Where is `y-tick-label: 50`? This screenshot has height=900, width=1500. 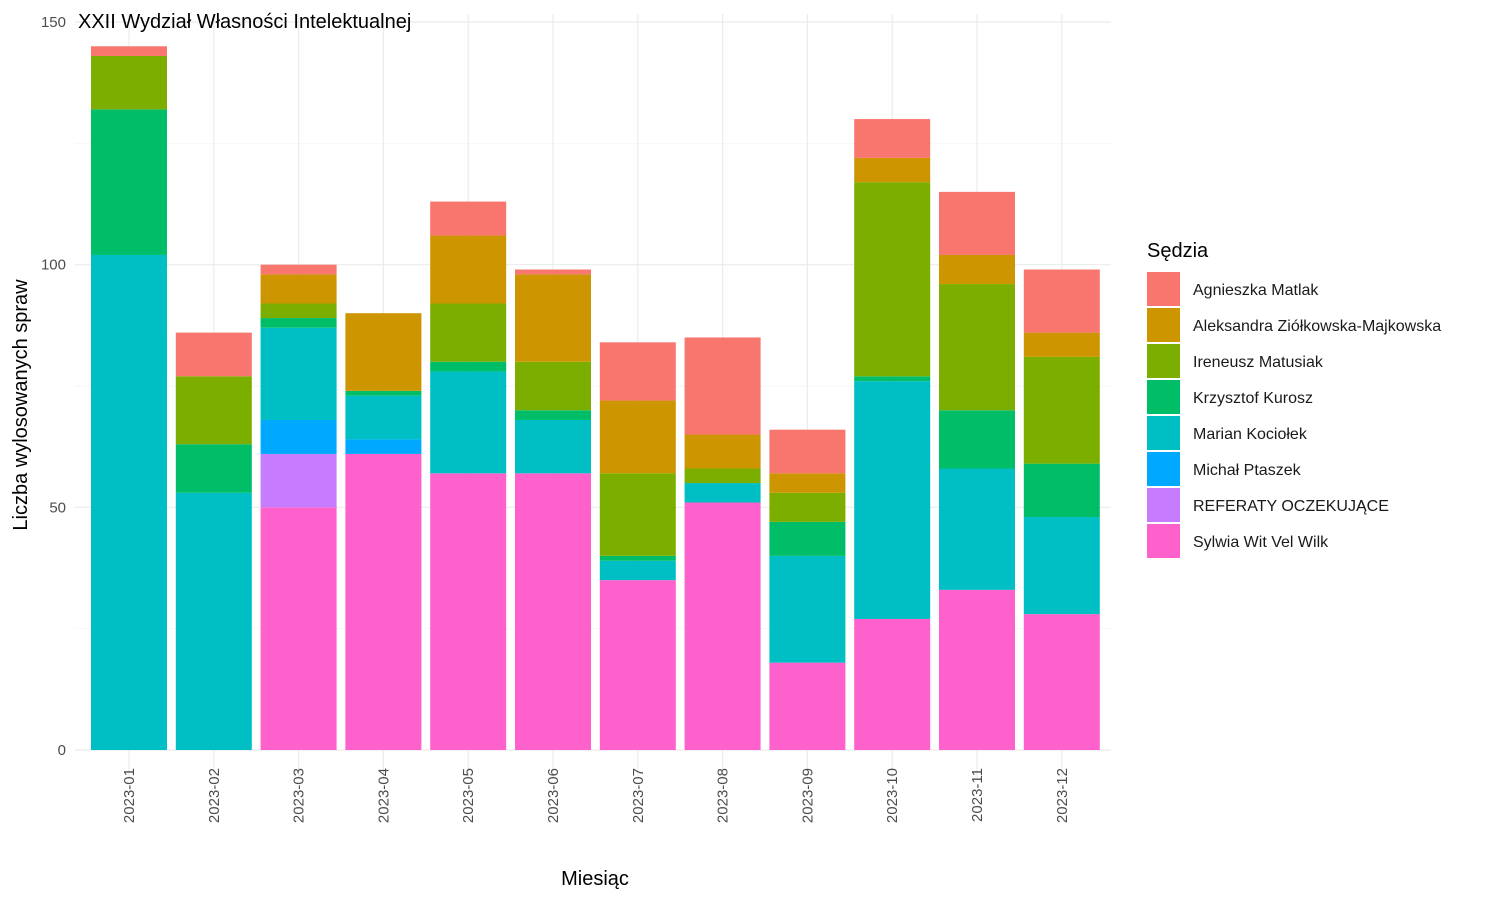 y-tick-label: 50 is located at coordinates (57, 507).